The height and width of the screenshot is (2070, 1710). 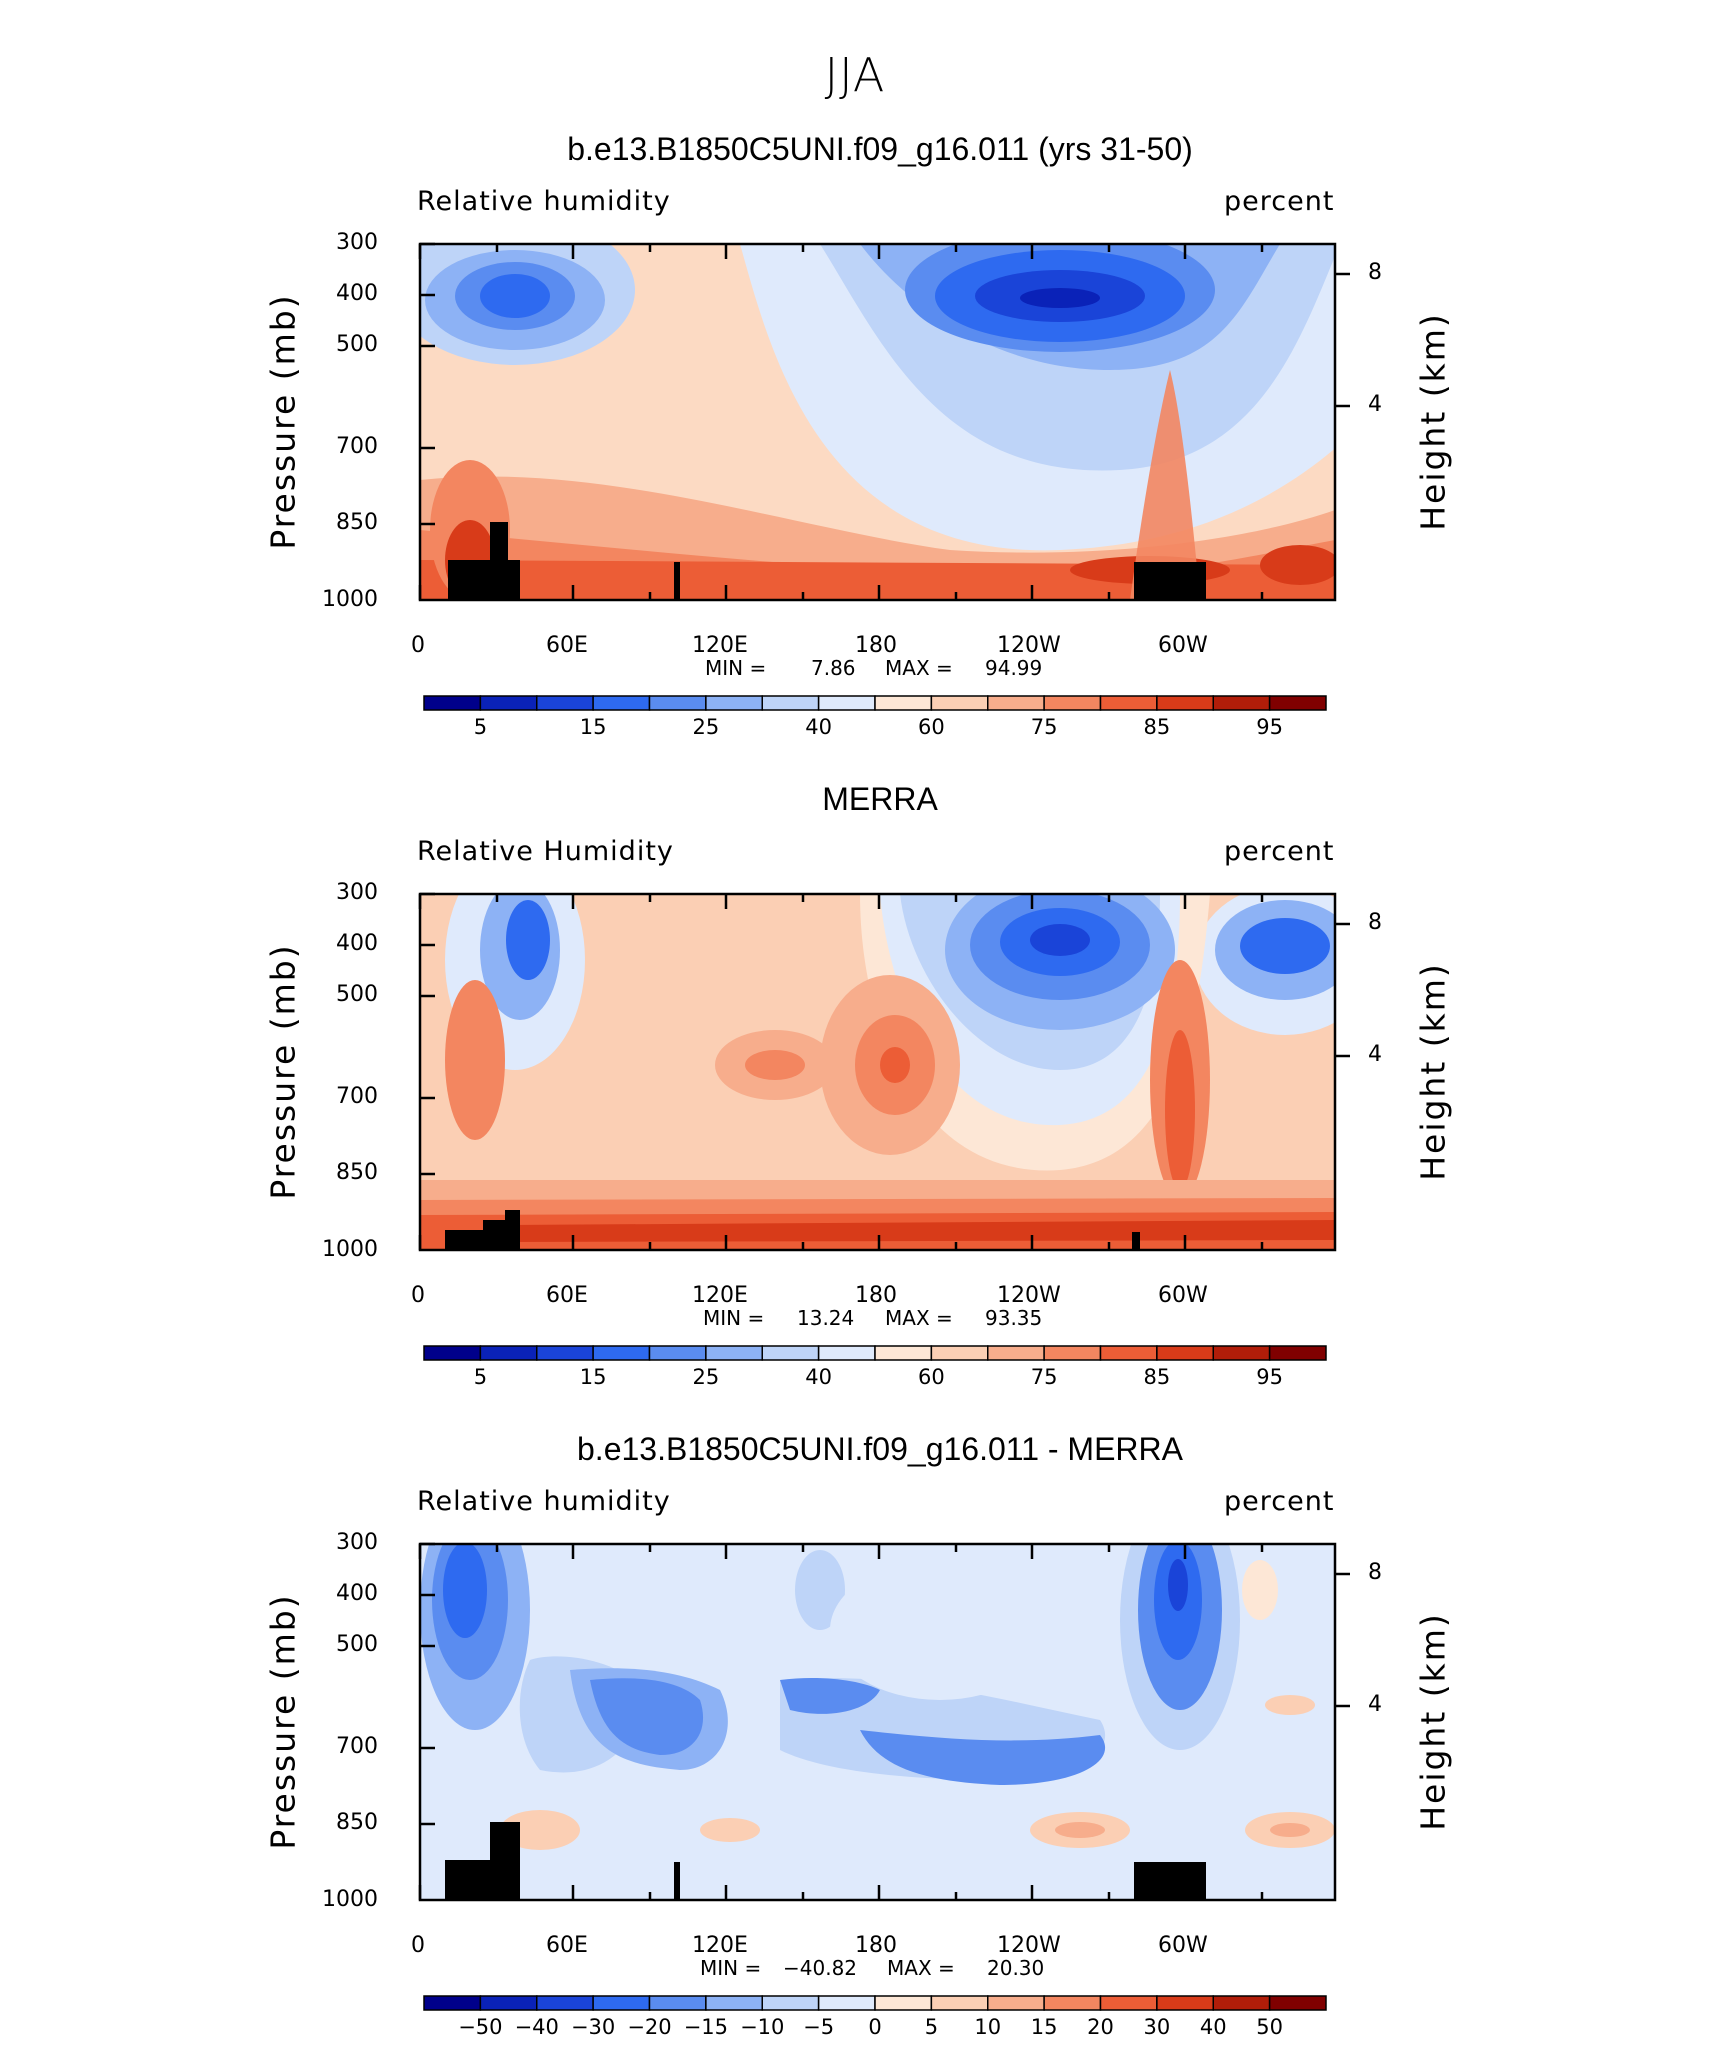 I want to click on colorbar-2-label: 15, so click(x=593, y=1377).